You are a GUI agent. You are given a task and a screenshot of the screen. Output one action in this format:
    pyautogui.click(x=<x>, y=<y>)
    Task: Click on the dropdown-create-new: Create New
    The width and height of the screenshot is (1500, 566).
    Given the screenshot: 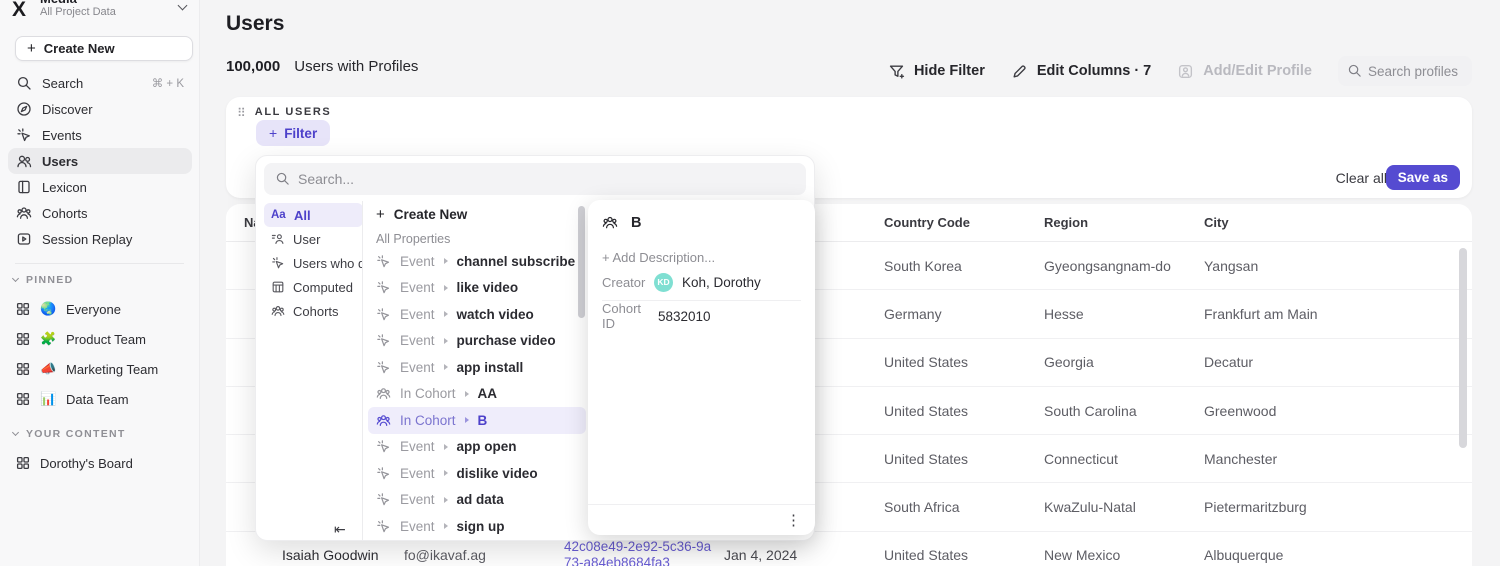 What is the action you would take?
    pyautogui.click(x=422, y=214)
    